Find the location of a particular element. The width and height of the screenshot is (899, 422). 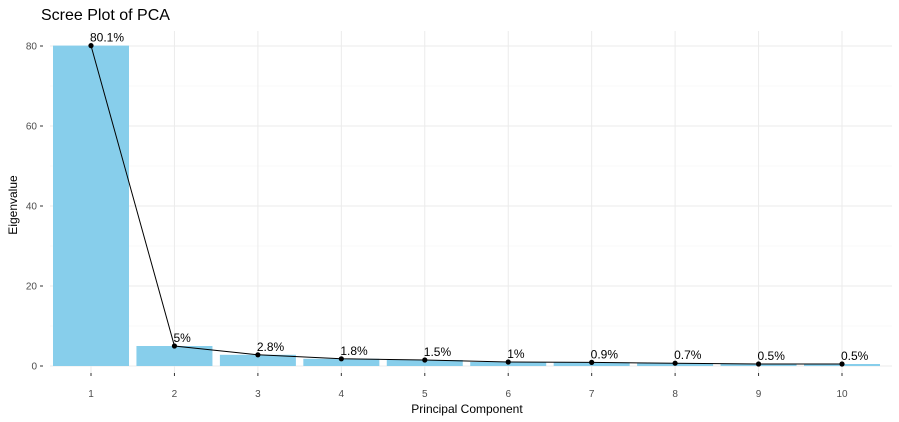

x-tick-label: 2 is located at coordinates (175, 394).